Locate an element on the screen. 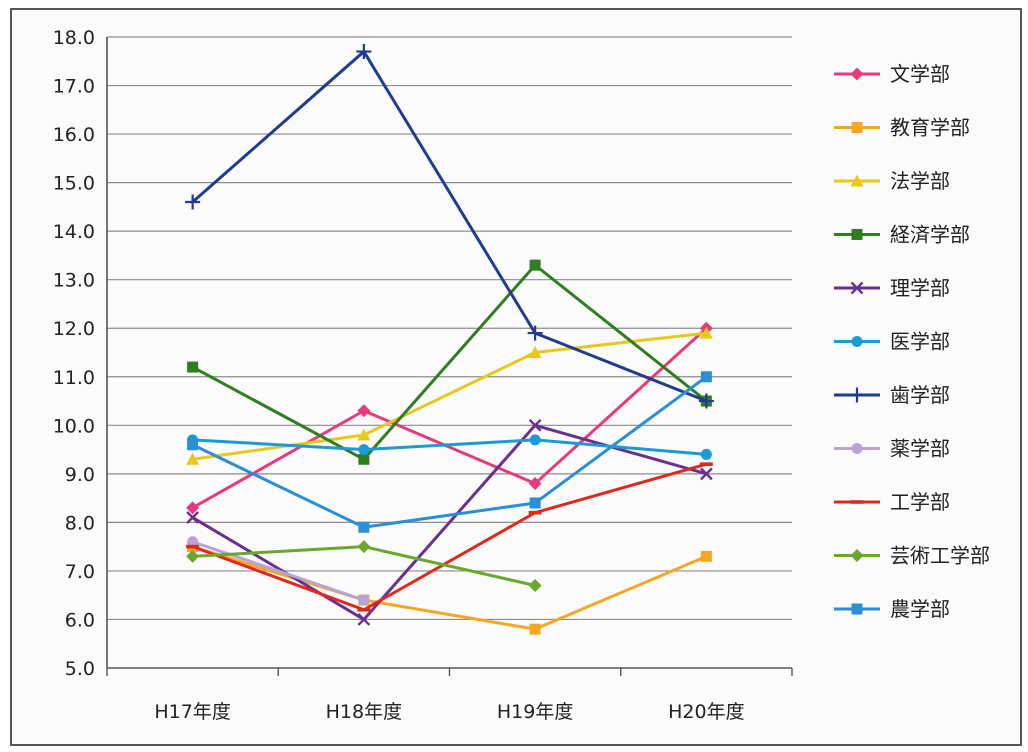 The image size is (1028, 752). legend-entry: 薬学部 is located at coordinates (892, 449).